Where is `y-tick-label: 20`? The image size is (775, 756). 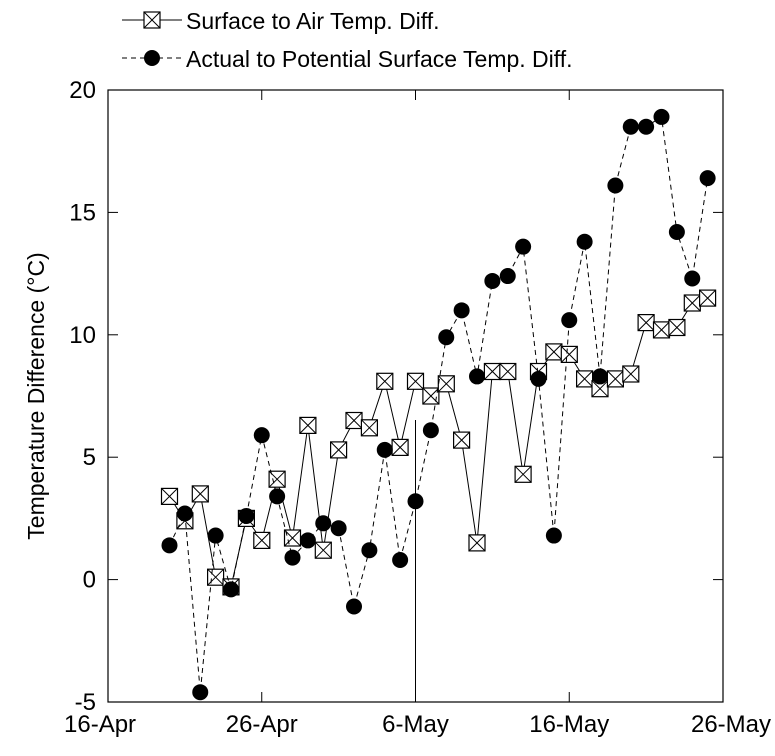 y-tick-label: 20 is located at coordinates (82, 90).